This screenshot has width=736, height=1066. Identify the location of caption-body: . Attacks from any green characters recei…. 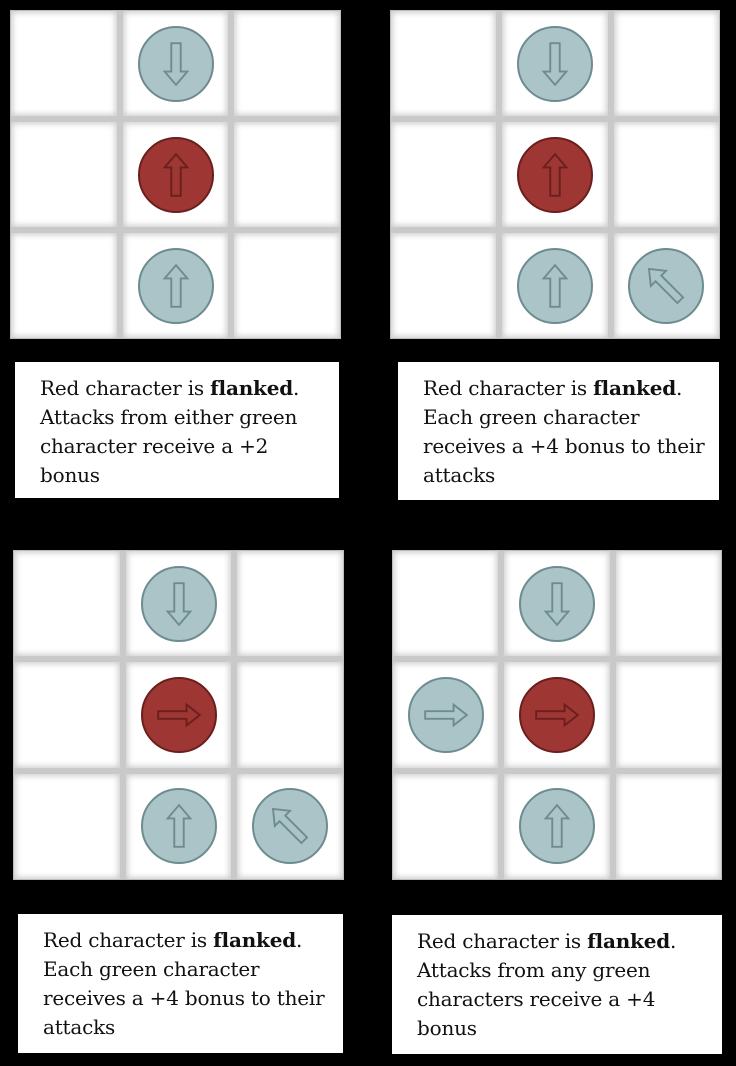
(547, 984).